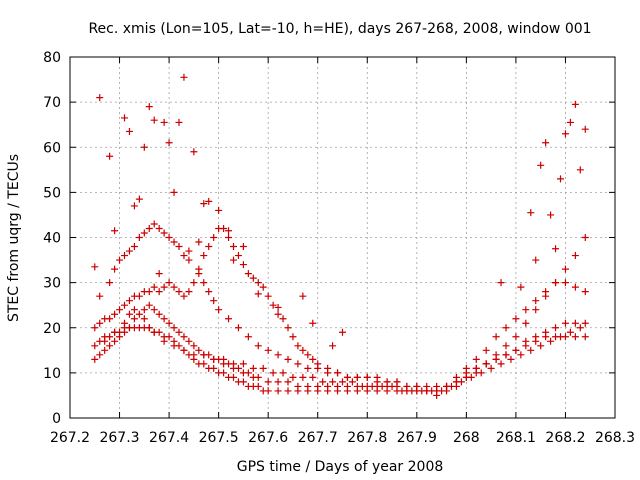 Image resolution: width=640 pixels, height=480 pixels. What do you see at coordinates (52, 329) in the screenshot?
I see `y-tick-label: 20` at bounding box center [52, 329].